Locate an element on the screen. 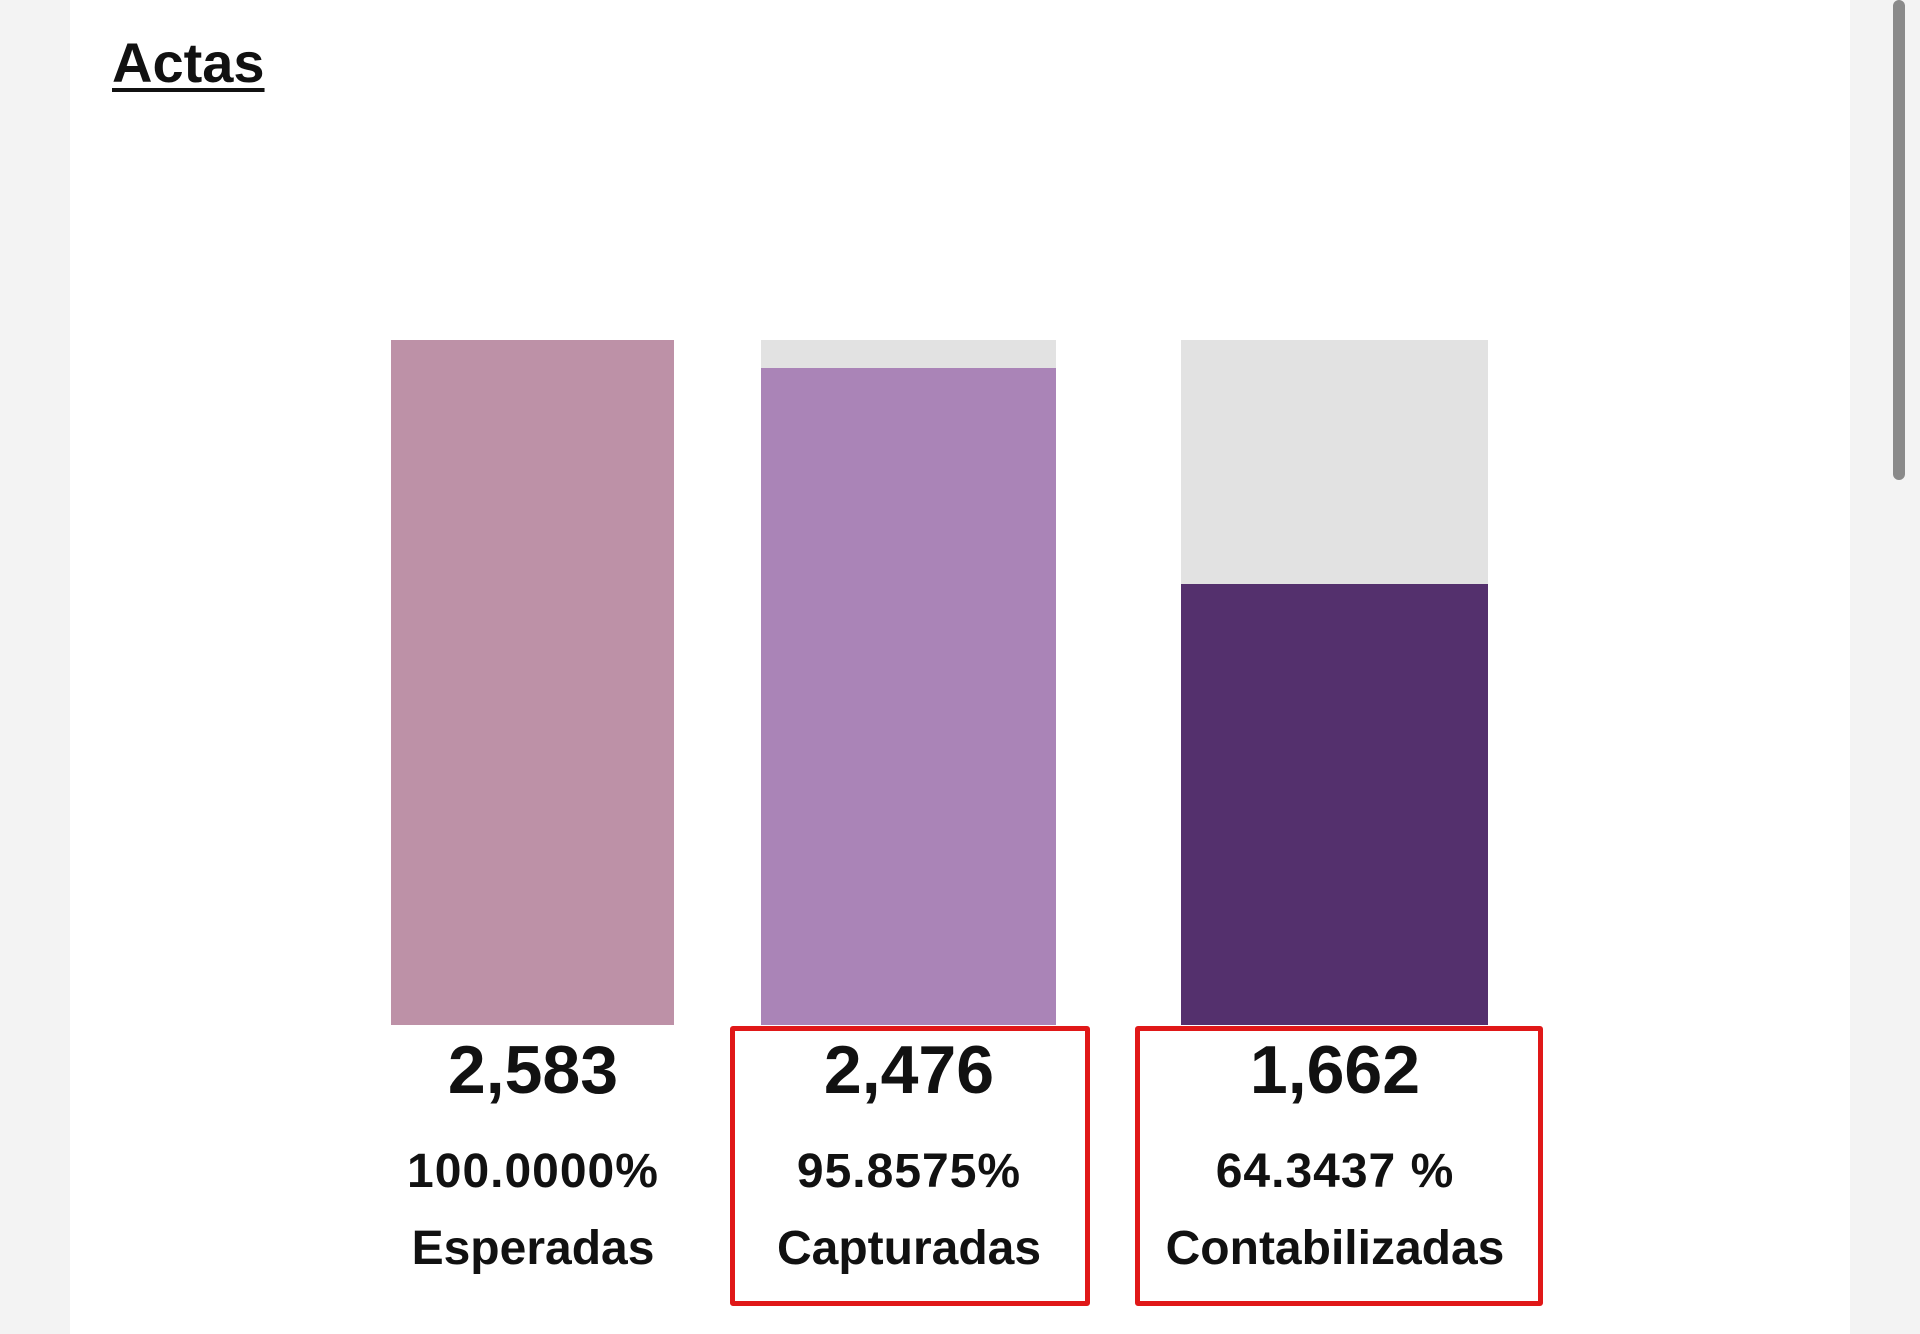  bar-capturadas is located at coordinates (908, 696).